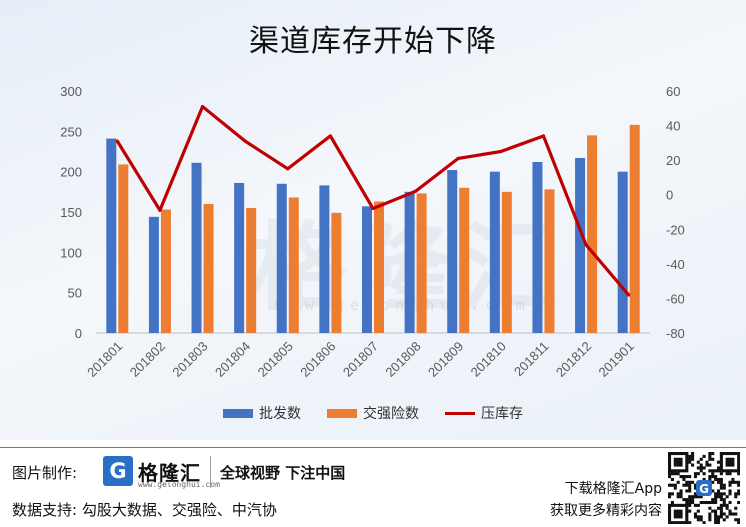  I want to click on legend-item-wholesale: 批发数, so click(262, 413).